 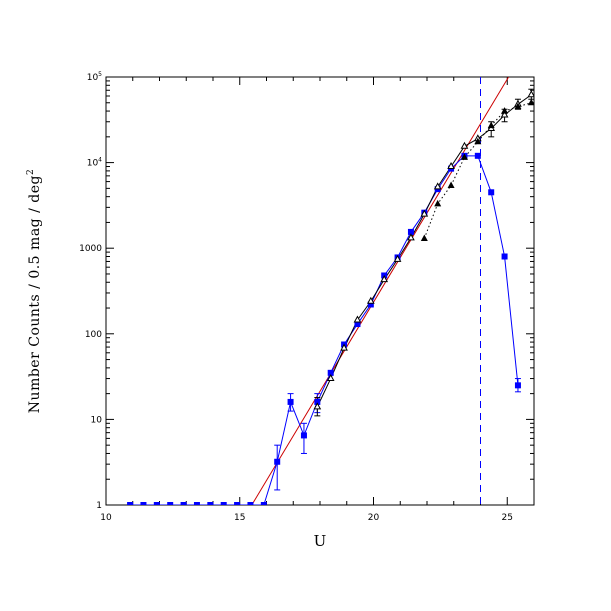 I want to click on y-tick-label: 10, so click(x=97, y=420).